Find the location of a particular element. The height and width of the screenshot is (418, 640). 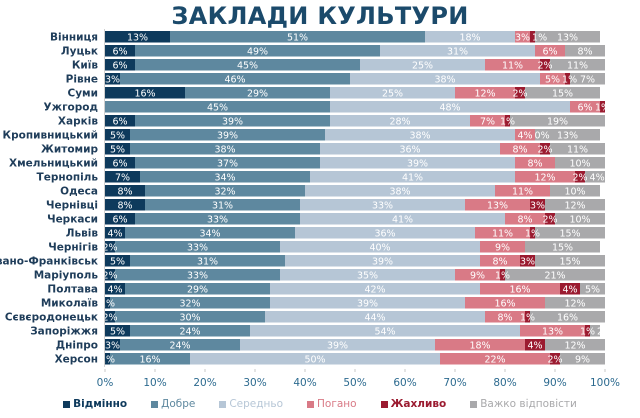

data-label: 30% is located at coordinates (189, 317).